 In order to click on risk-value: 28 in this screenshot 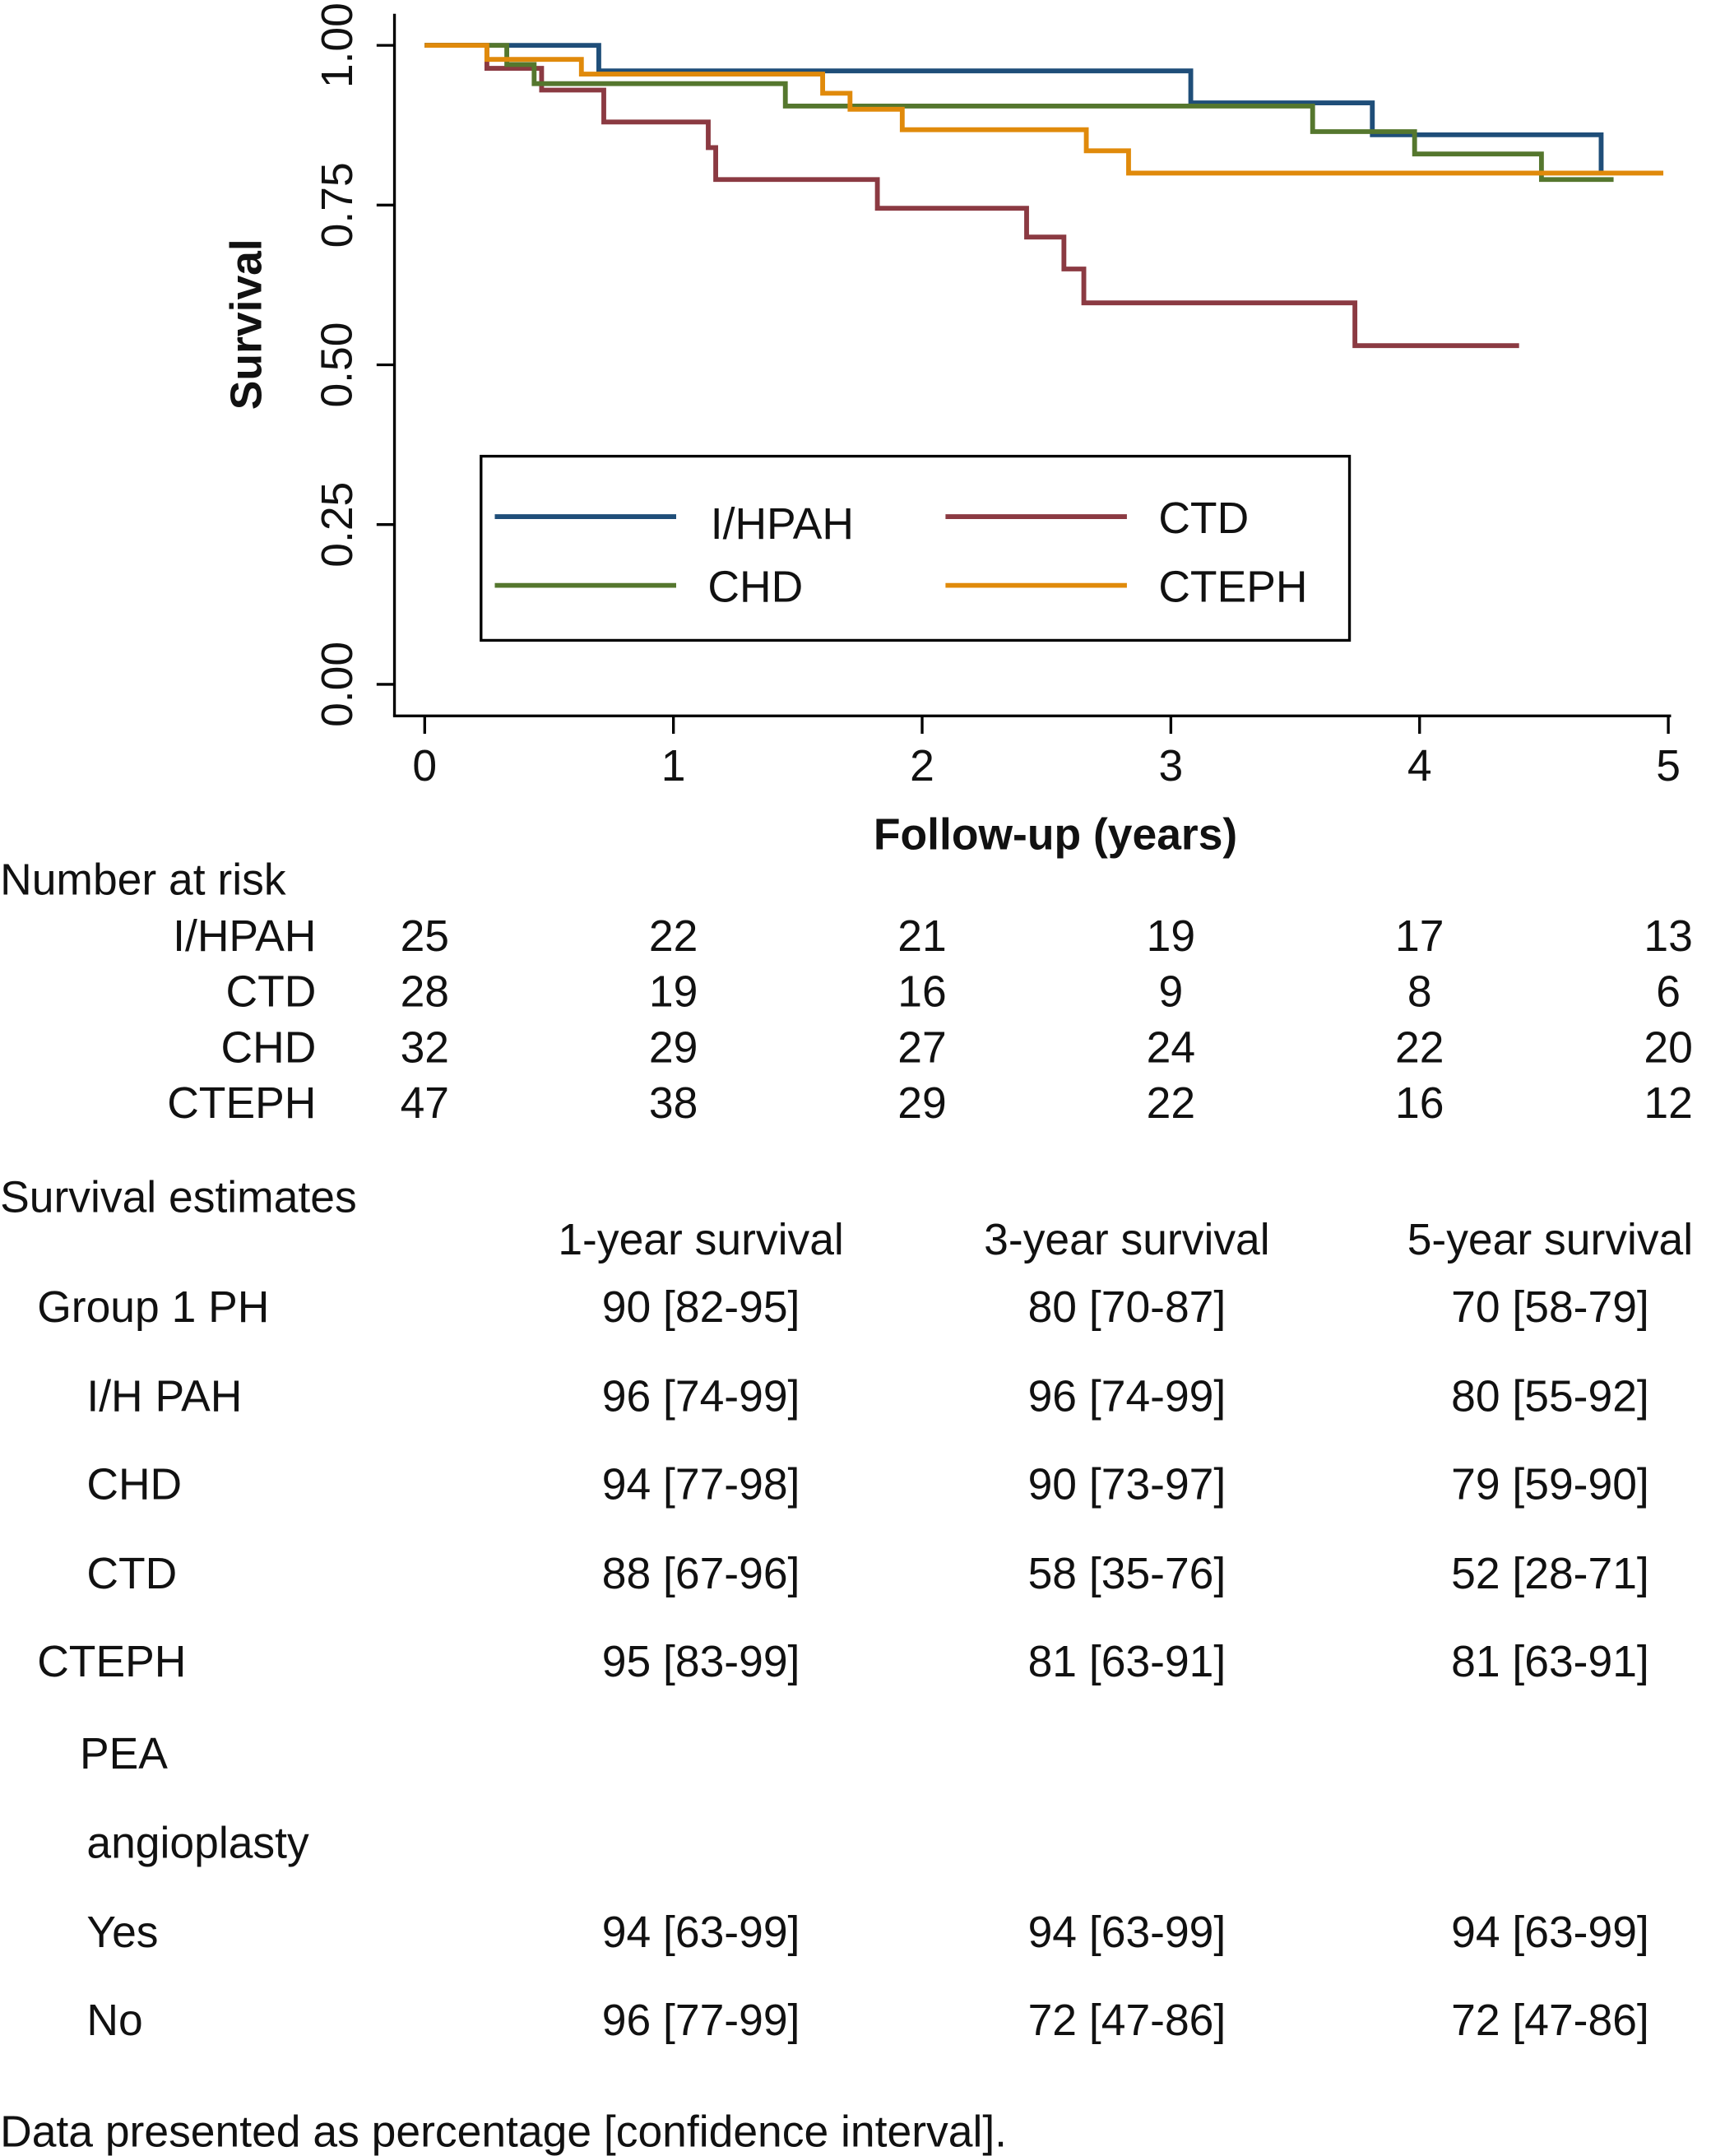, I will do `click(425, 992)`.